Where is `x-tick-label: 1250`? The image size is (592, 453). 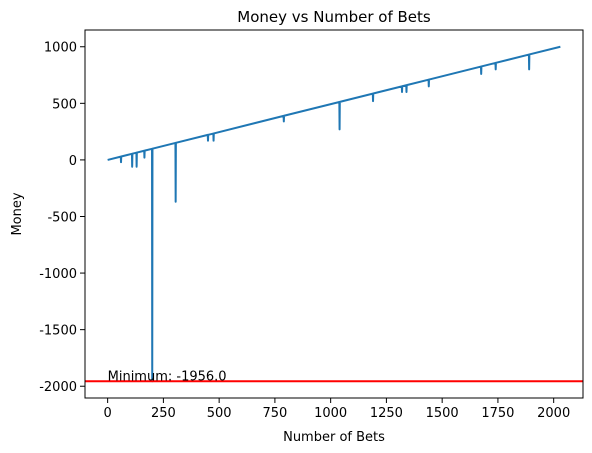
x-tick-label: 1250 is located at coordinates (386, 413).